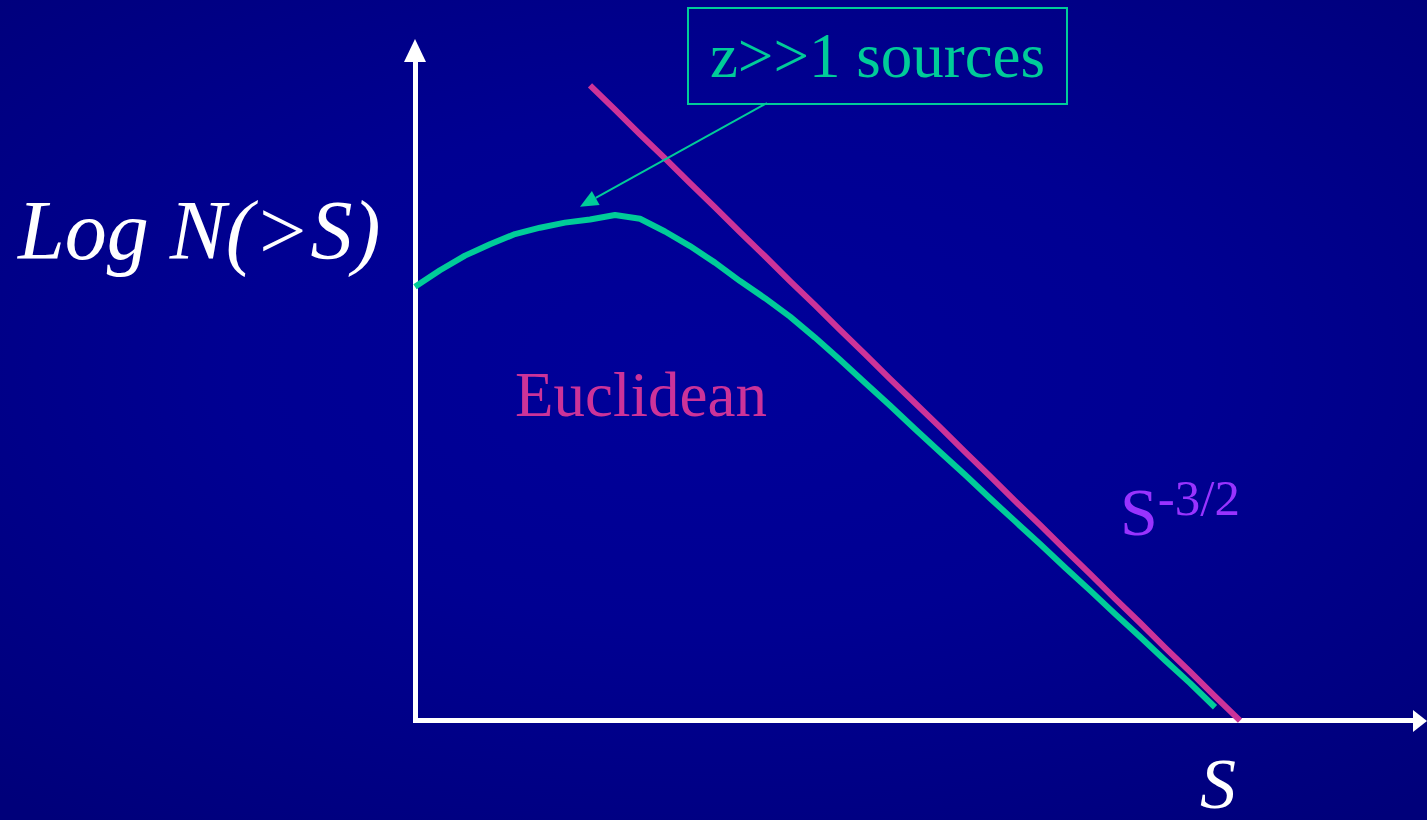 The width and height of the screenshot is (1427, 820). Describe the element at coordinates (641, 395) in the screenshot. I see `series-label: Euclidean` at that location.